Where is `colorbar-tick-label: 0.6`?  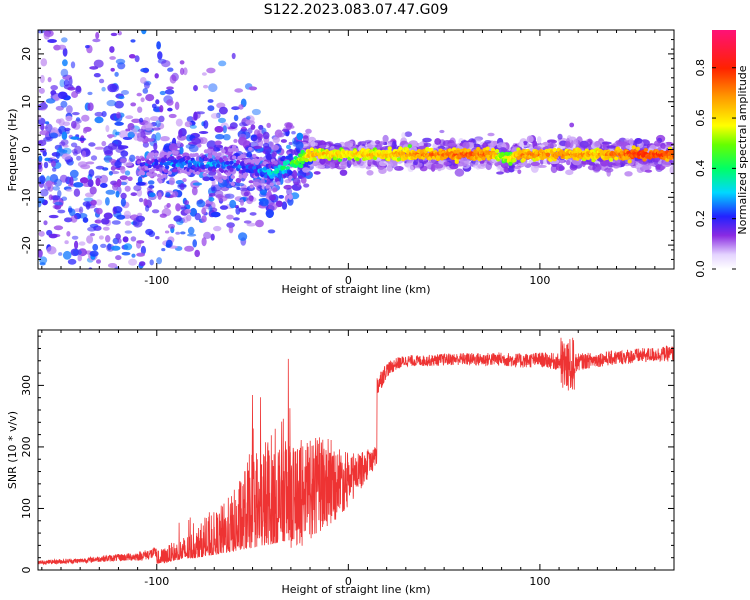 colorbar-tick-label: 0.6 is located at coordinates (700, 118).